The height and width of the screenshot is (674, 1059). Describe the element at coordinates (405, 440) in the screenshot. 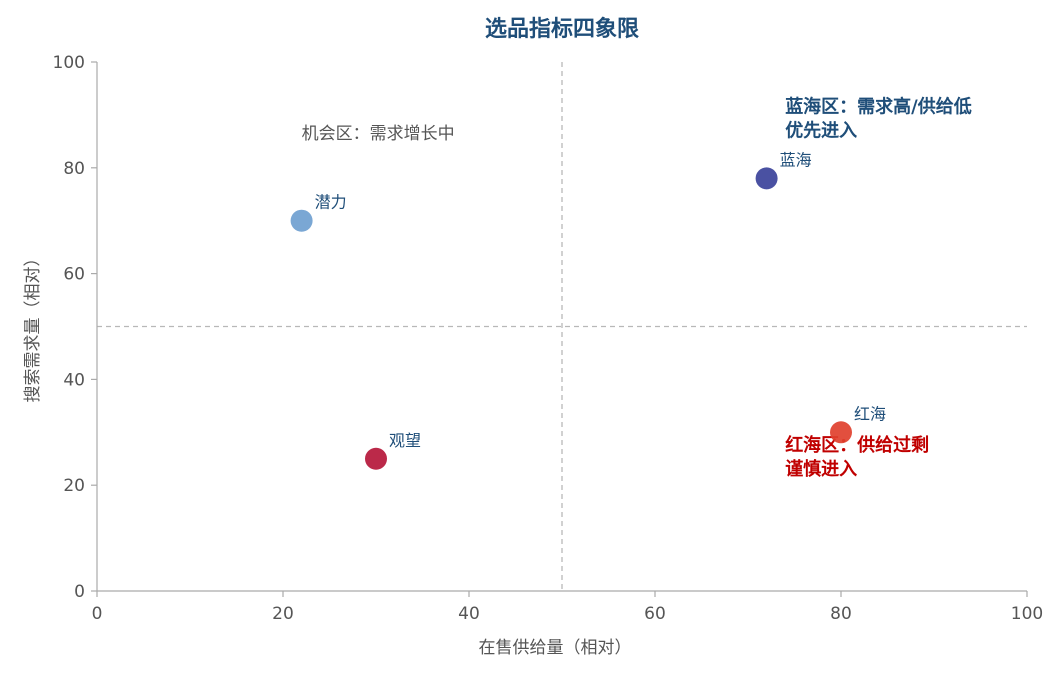

I see `point-label: 观望` at that location.